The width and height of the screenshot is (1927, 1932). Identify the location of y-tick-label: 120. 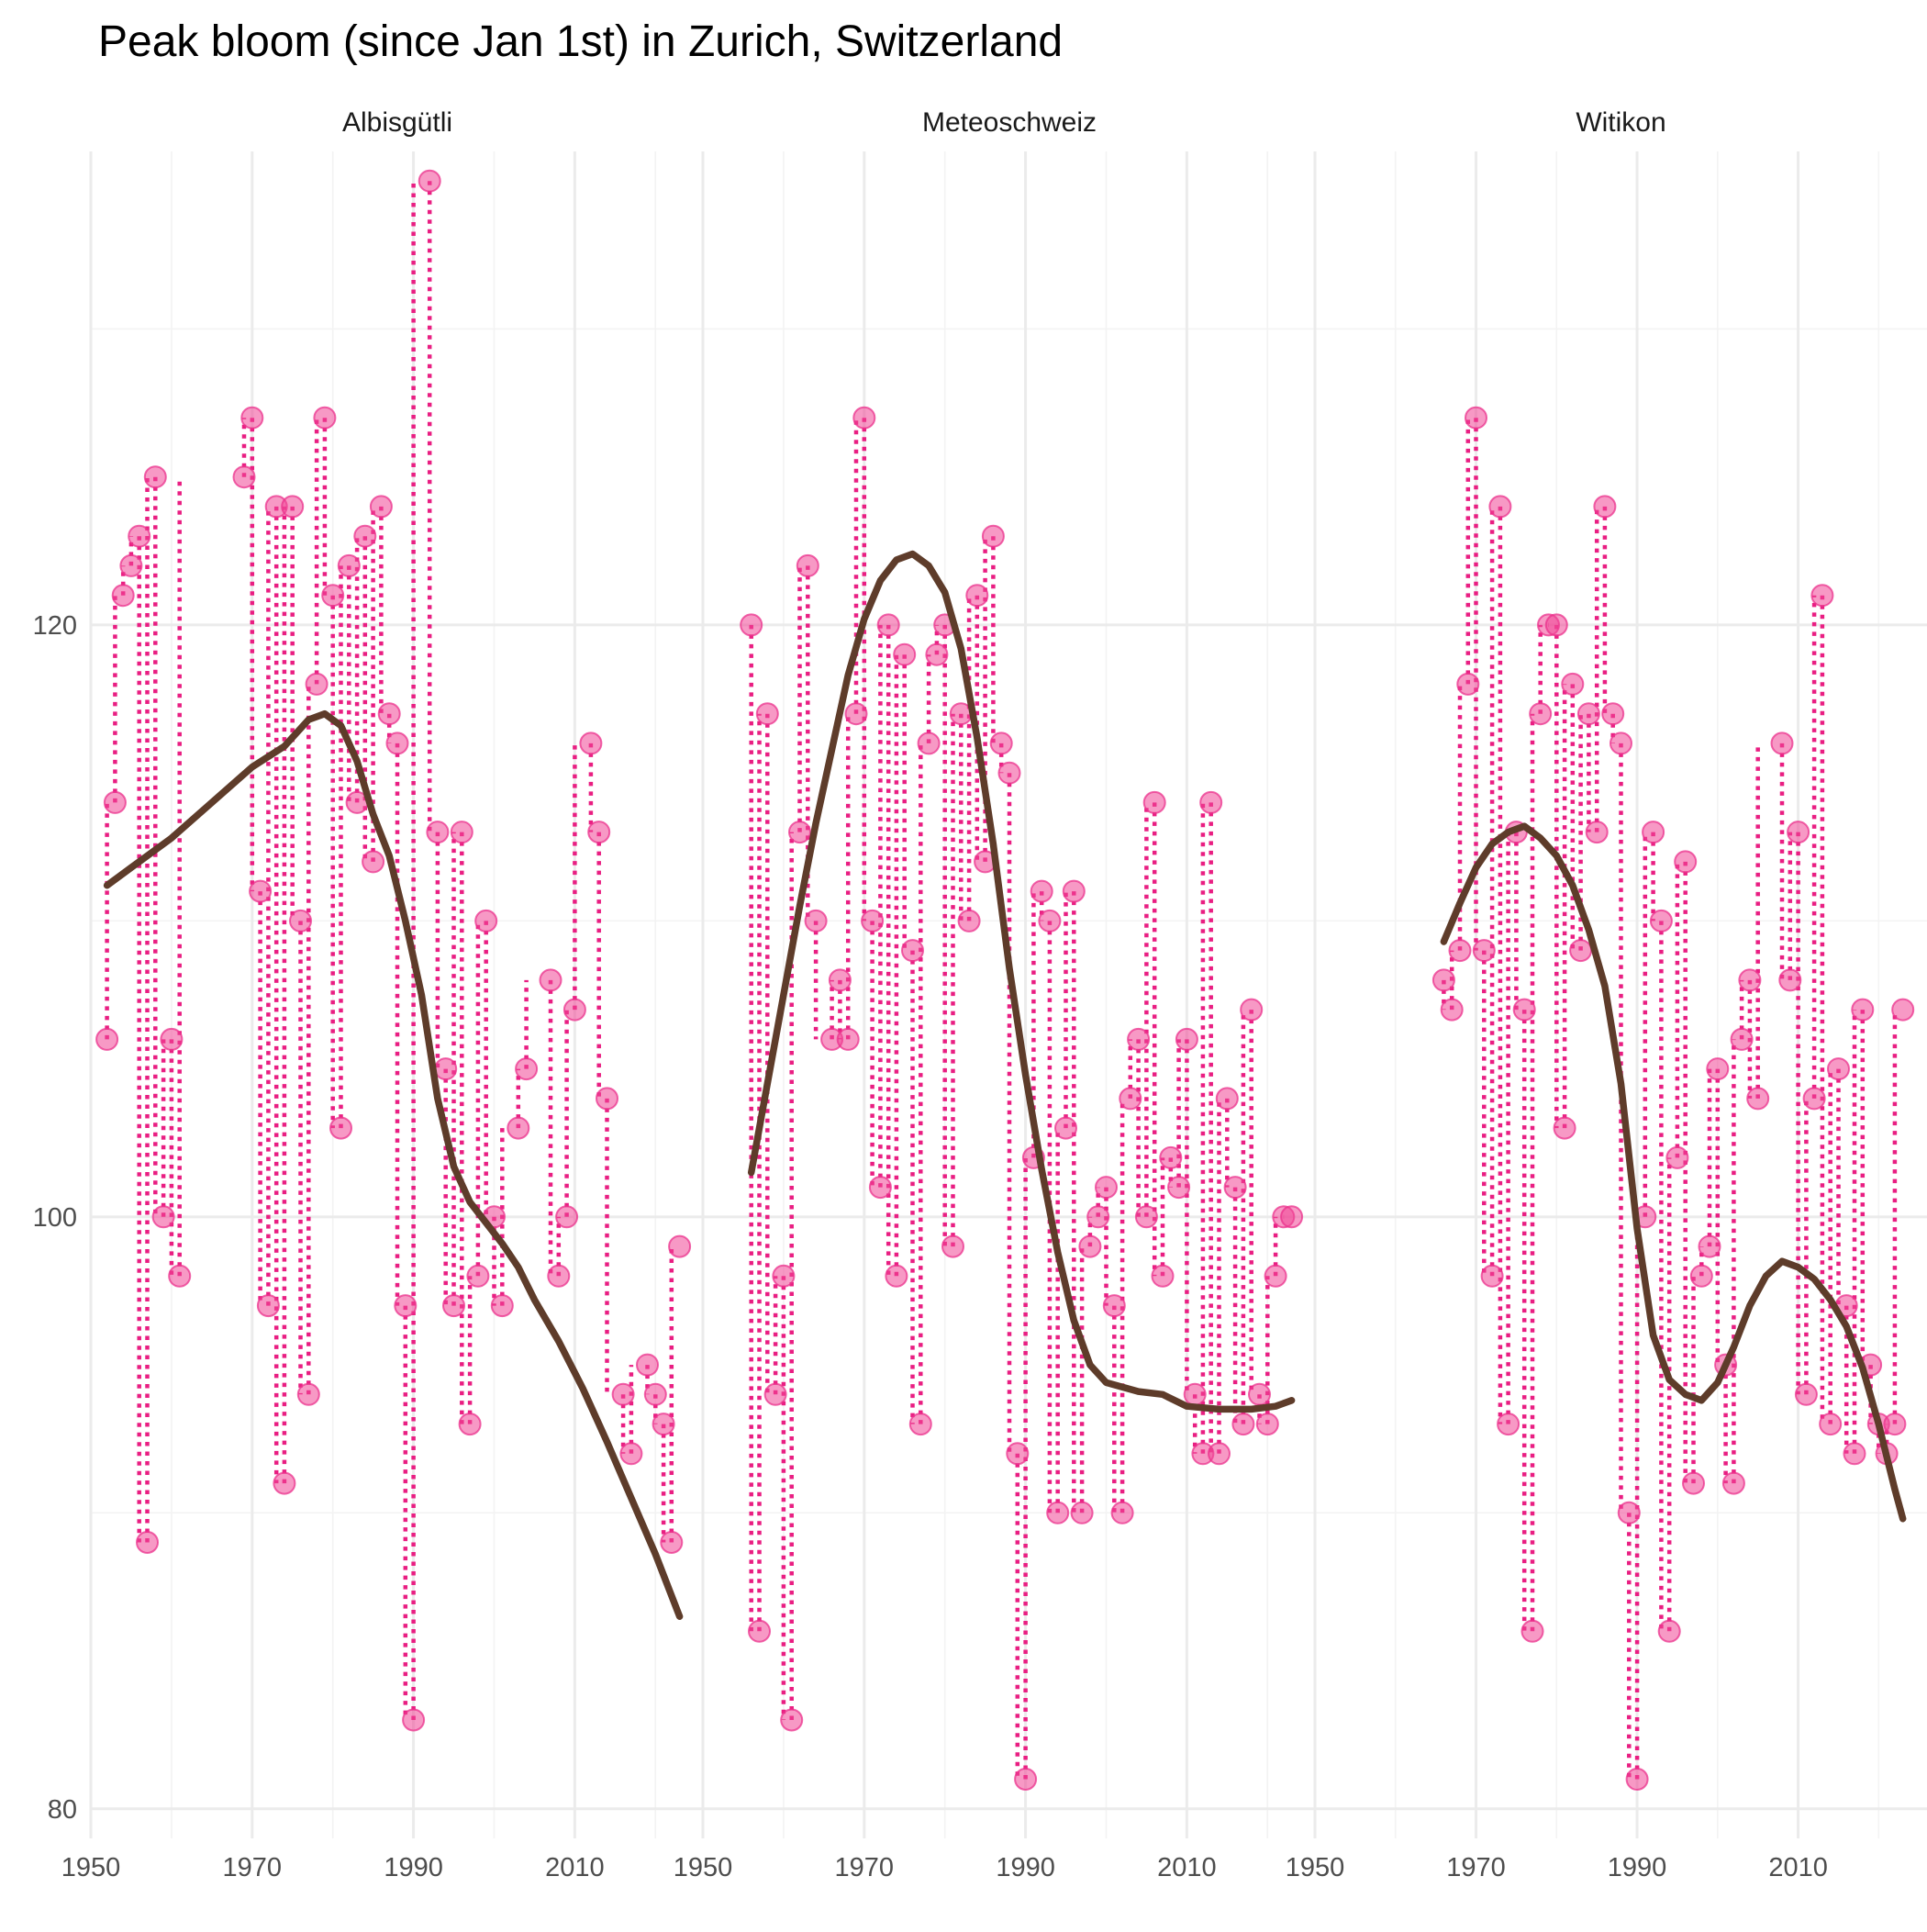
(55, 626).